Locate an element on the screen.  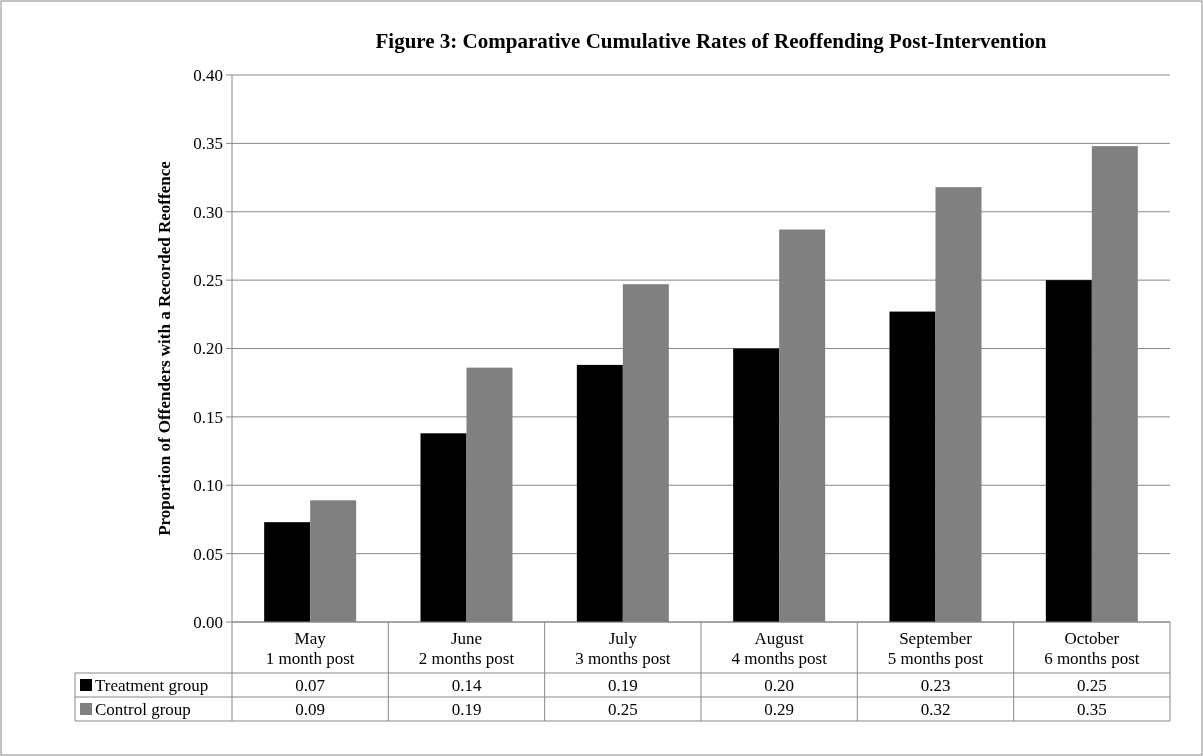
data-label: 0.35 is located at coordinates (1091, 709).